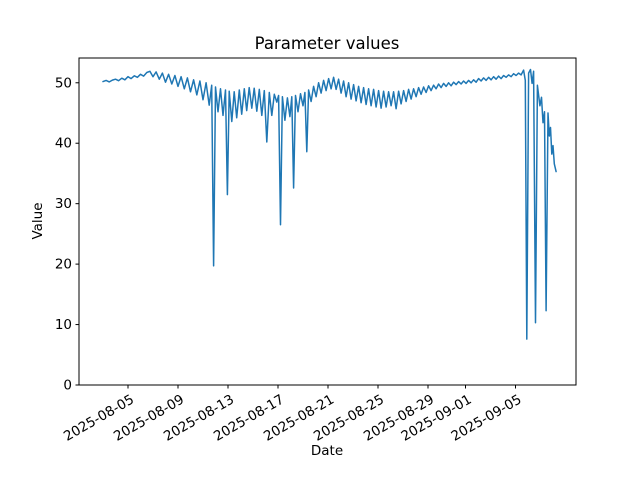 The width and height of the screenshot is (640, 480). Describe the element at coordinates (63, 144) in the screenshot. I see `y-tick-label: 40` at that location.